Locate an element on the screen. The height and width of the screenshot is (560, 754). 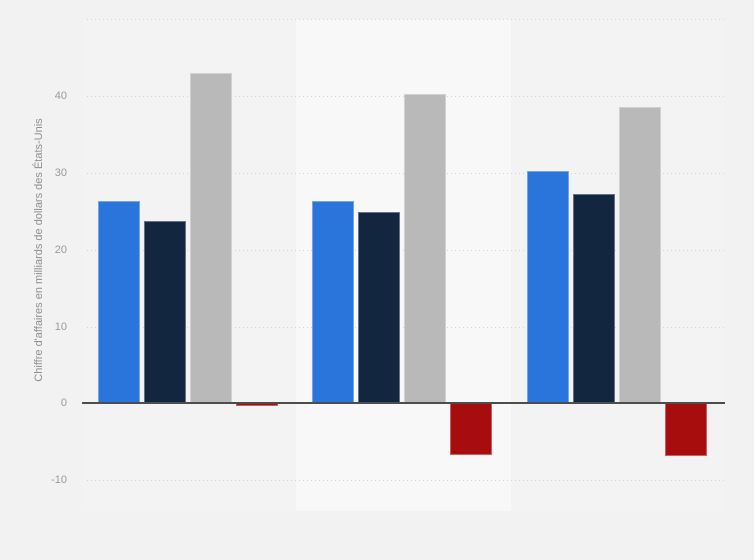
y-axis-tick-label: 0 is located at coordinates (63, 403).